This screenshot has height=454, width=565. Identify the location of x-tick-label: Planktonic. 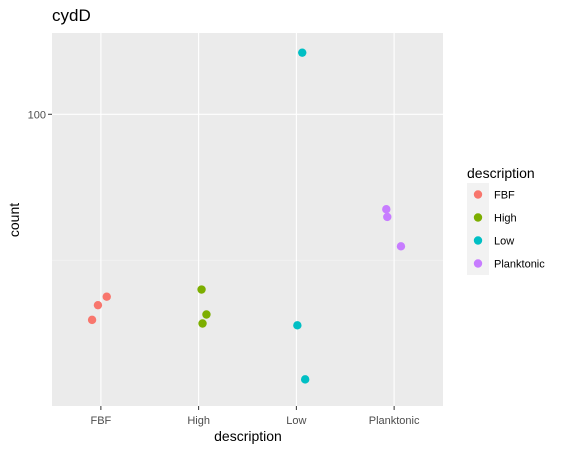
(394, 421).